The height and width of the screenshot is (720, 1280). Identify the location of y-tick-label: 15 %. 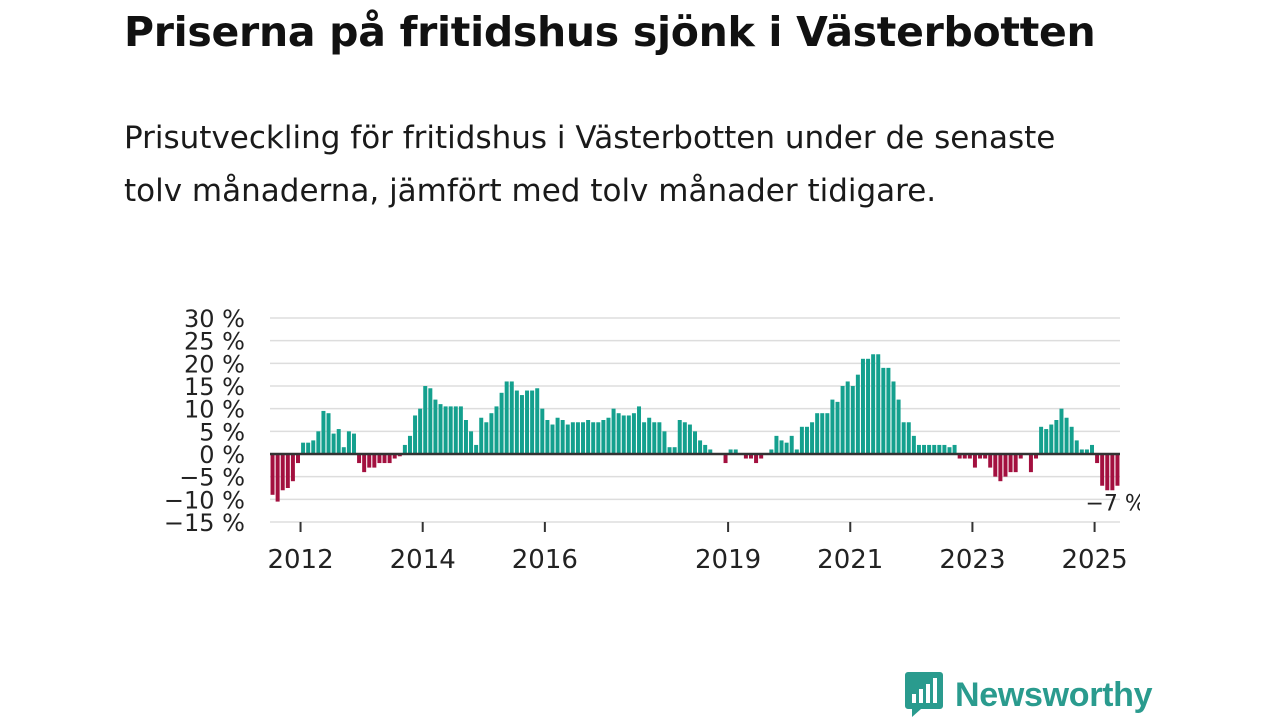
(214, 387).